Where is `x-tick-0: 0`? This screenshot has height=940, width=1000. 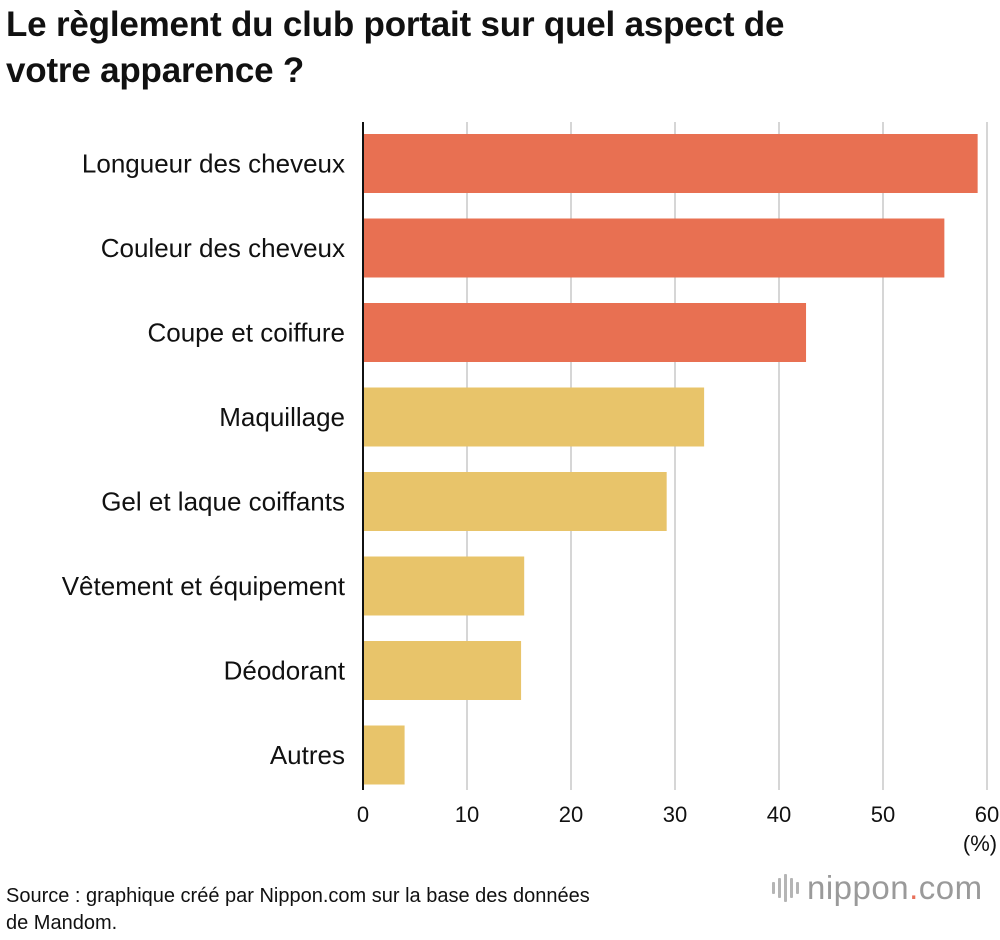
x-tick-0: 0 is located at coordinates (363, 814).